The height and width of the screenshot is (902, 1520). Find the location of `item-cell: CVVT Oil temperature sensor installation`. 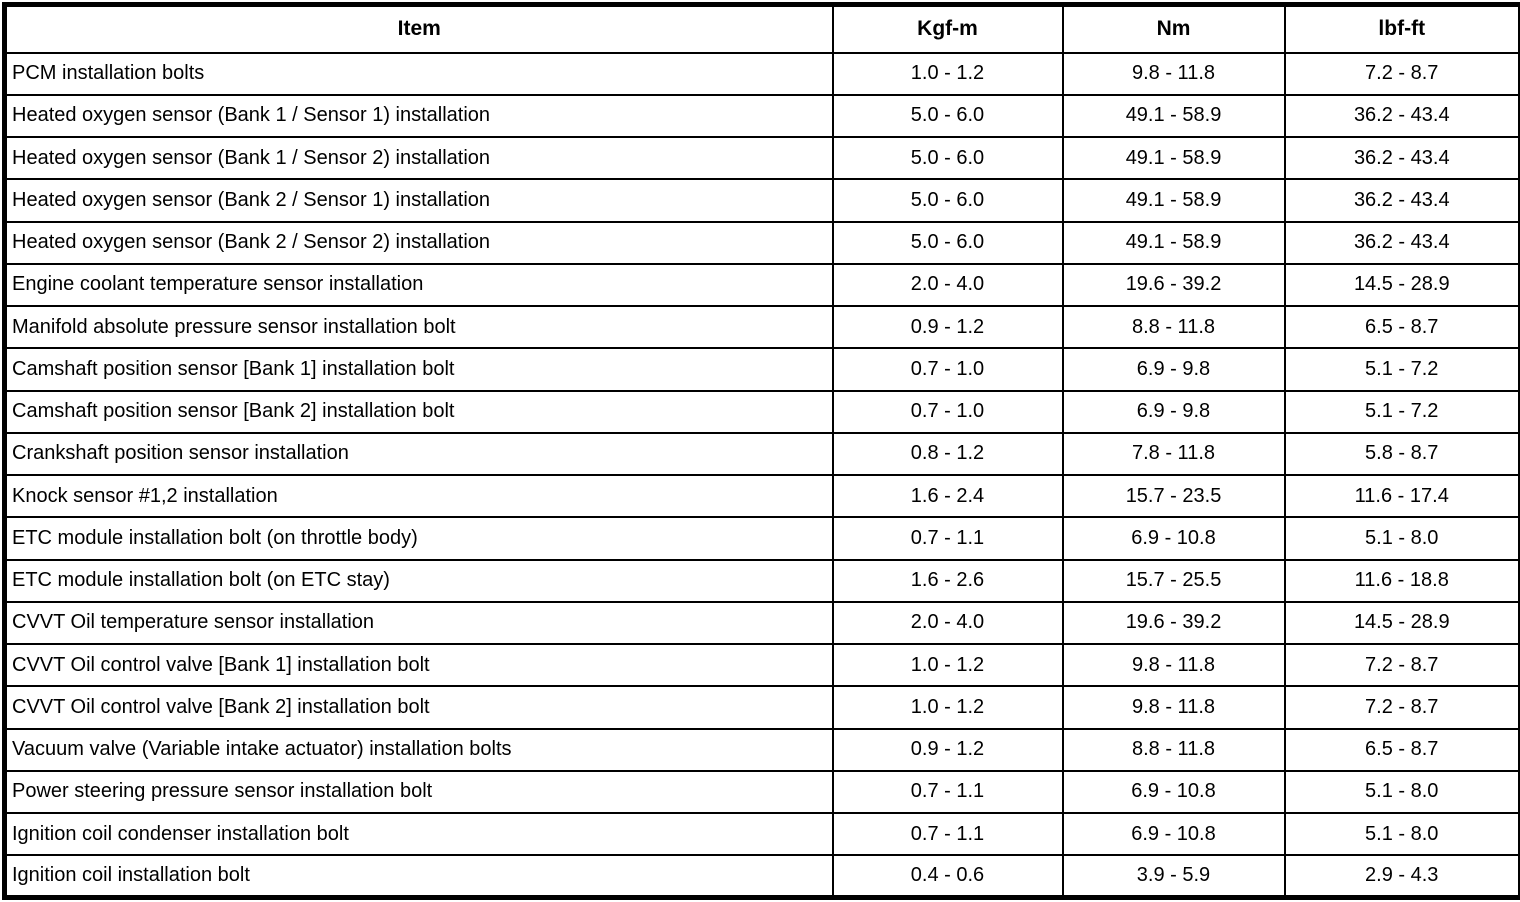

item-cell: CVVT Oil temperature sensor installation is located at coordinates (418, 623).